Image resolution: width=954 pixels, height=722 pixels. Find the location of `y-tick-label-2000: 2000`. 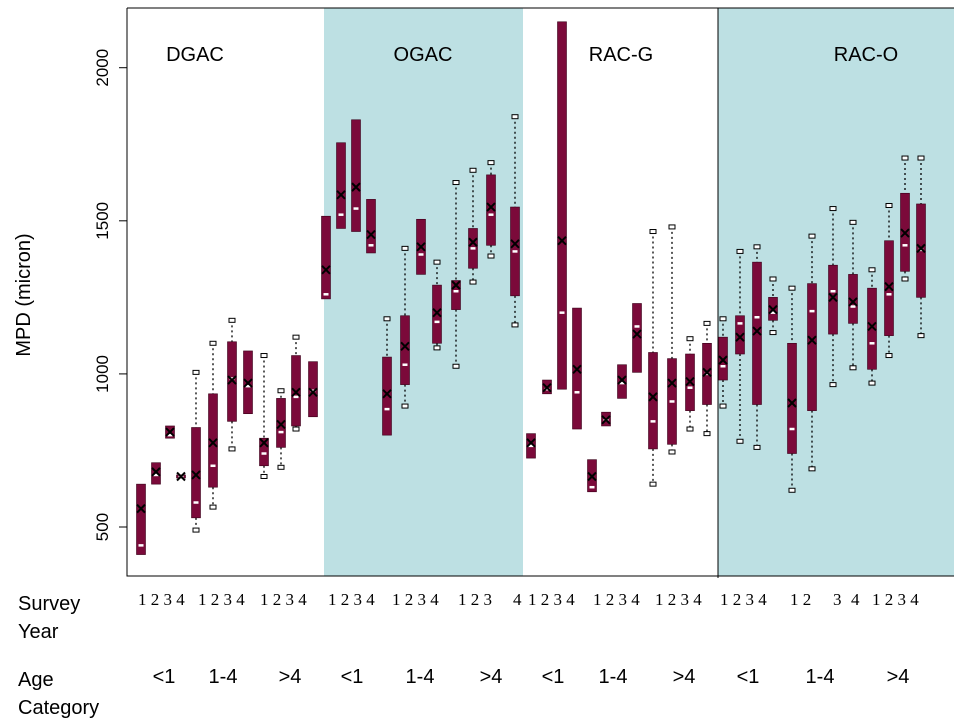

y-tick-label-2000: 2000 is located at coordinates (102, 68).